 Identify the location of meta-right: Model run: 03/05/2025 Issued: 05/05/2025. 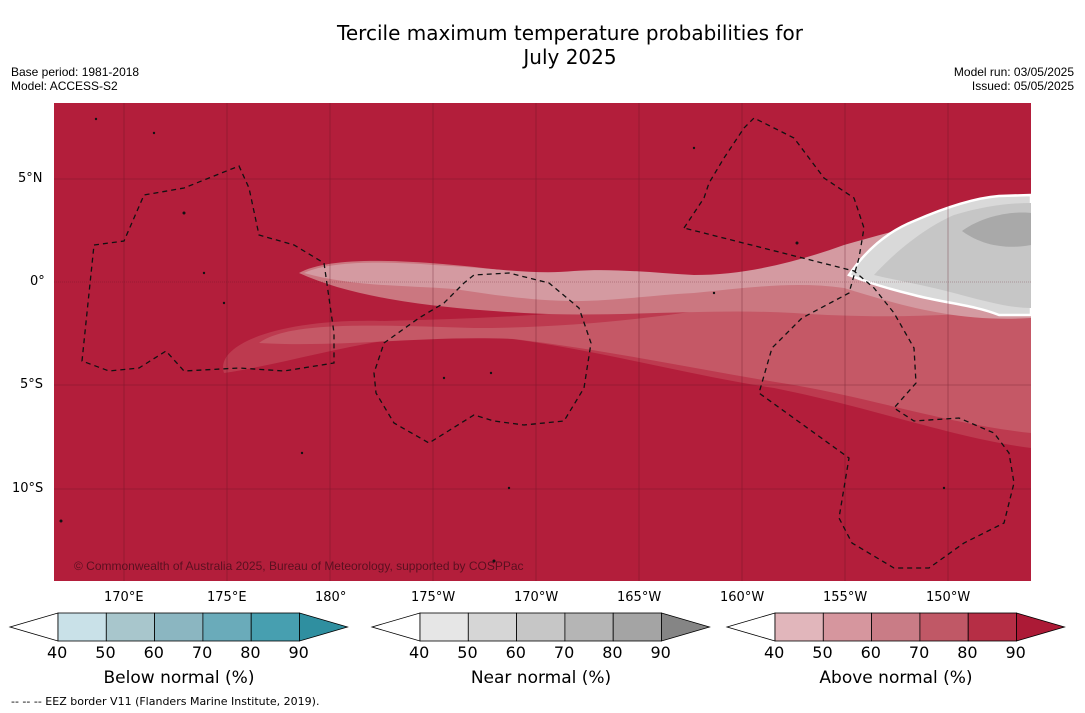
(1014, 79).